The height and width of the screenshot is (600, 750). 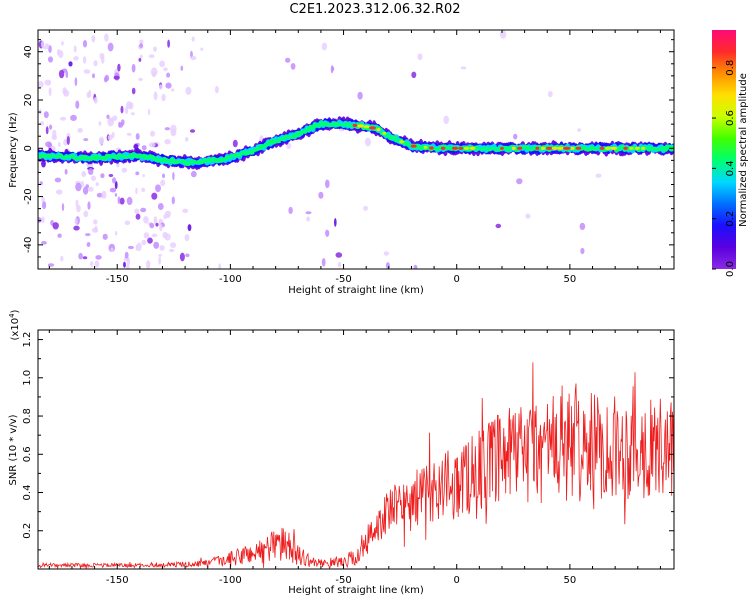 What do you see at coordinates (730, 68) in the screenshot?
I see `colorbar-tick-label: 0.8` at bounding box center [730, 68].